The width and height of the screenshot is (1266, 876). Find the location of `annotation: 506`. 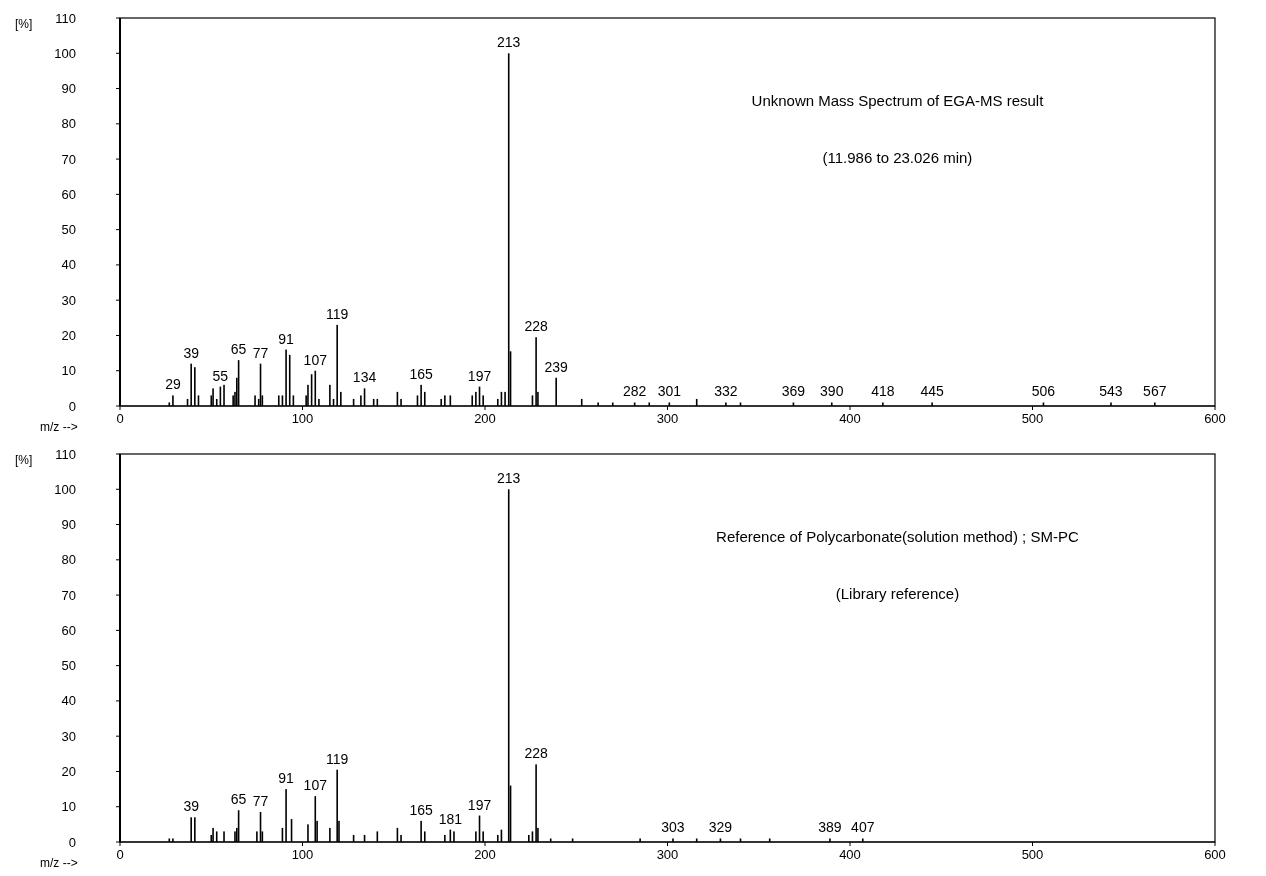

annotation: 506 is located at coordinates (1043, 391).